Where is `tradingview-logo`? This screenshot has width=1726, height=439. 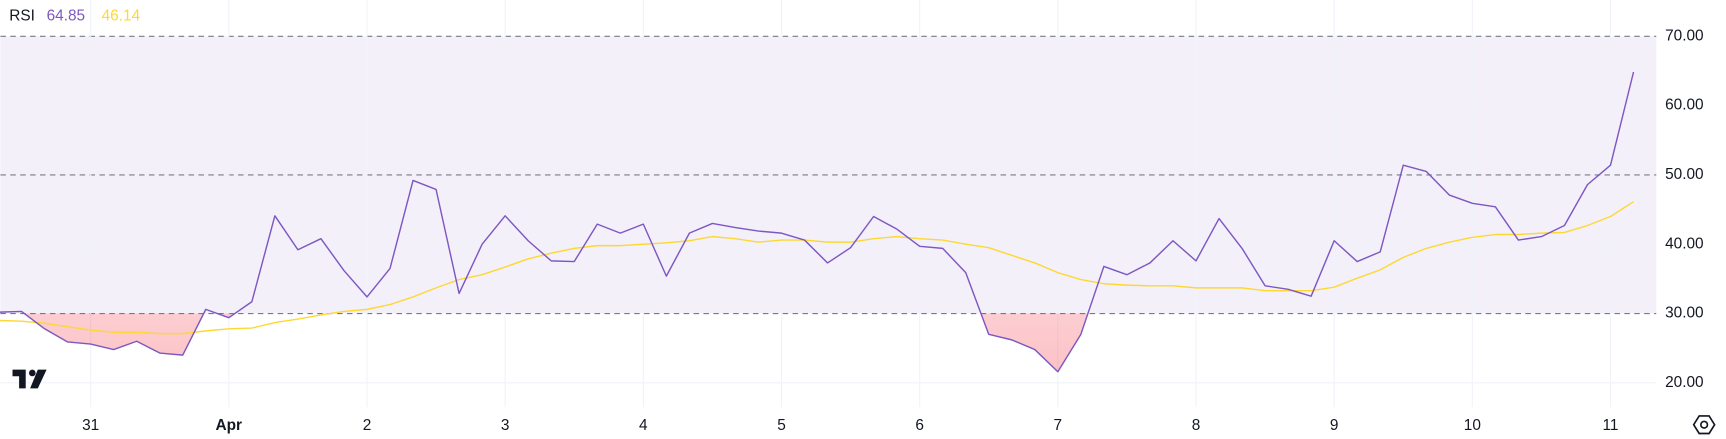 tradingview-logo is located at coordinates (29, 379).